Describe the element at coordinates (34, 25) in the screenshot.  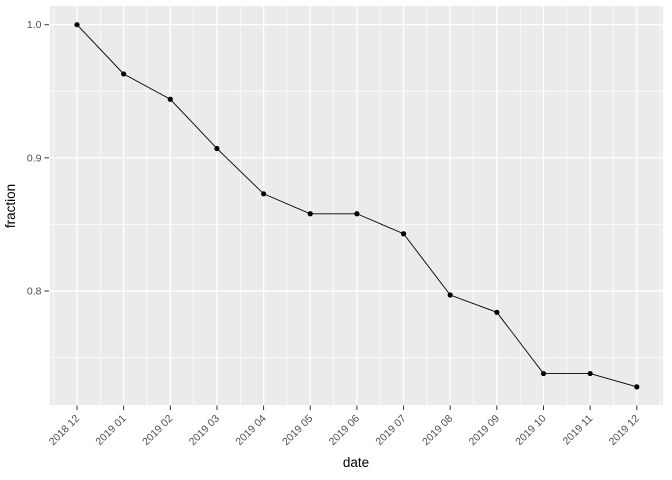
I see `y-axis-tick-label: 1.0` at that location.